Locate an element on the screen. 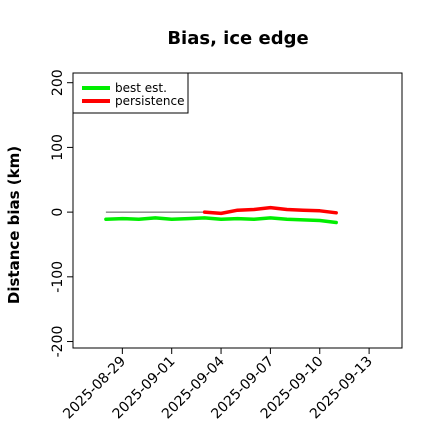 The image size is (440, 440). legend-label-best-est: best est. is located at coordinates (141, 88).